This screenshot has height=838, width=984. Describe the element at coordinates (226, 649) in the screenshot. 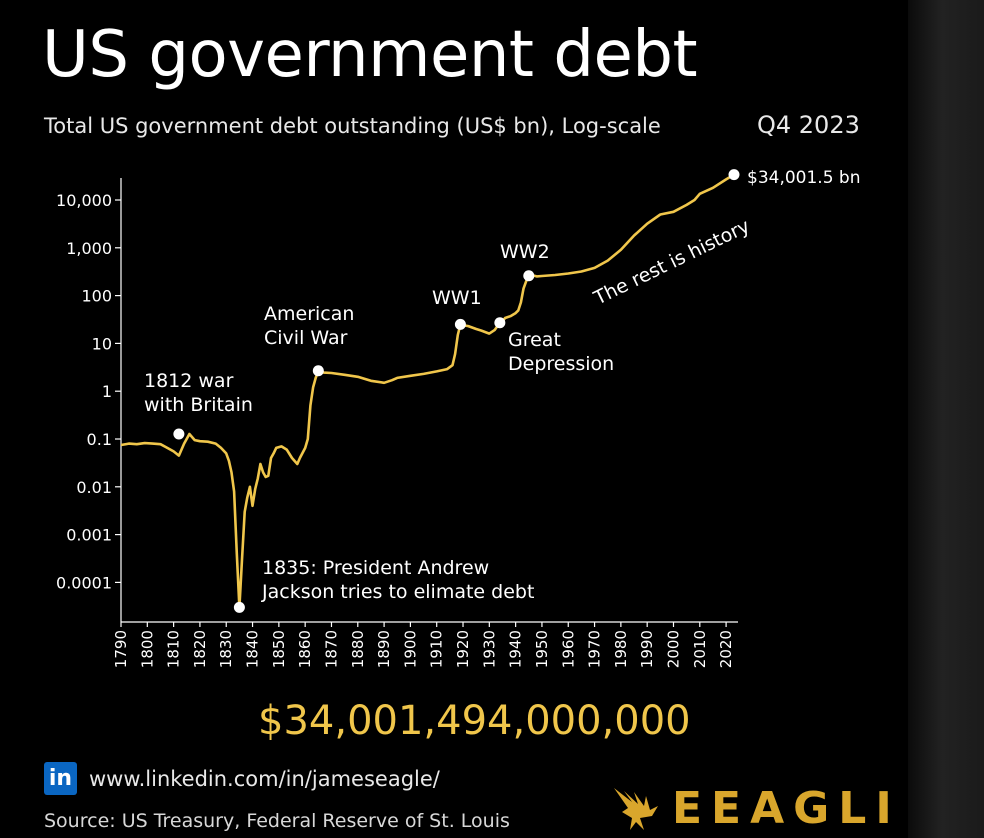

I see `x-tick-label: 1830` at that location.